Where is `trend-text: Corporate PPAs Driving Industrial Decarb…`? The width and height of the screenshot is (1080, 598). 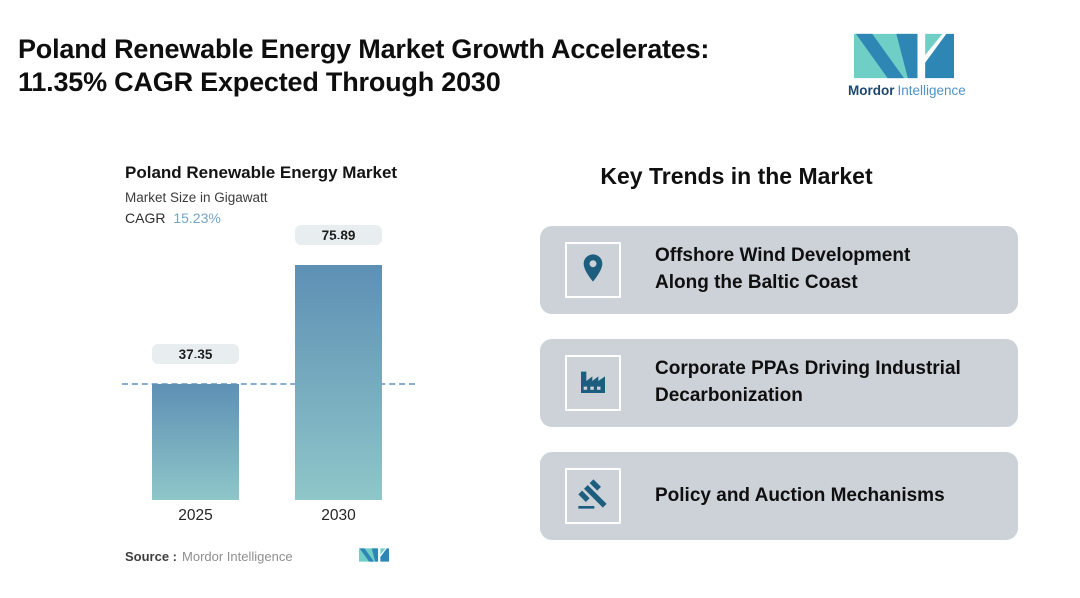
trend-text: Corporate PPAs Driving Industrial Decarb… is located at coordinates (808, 382).